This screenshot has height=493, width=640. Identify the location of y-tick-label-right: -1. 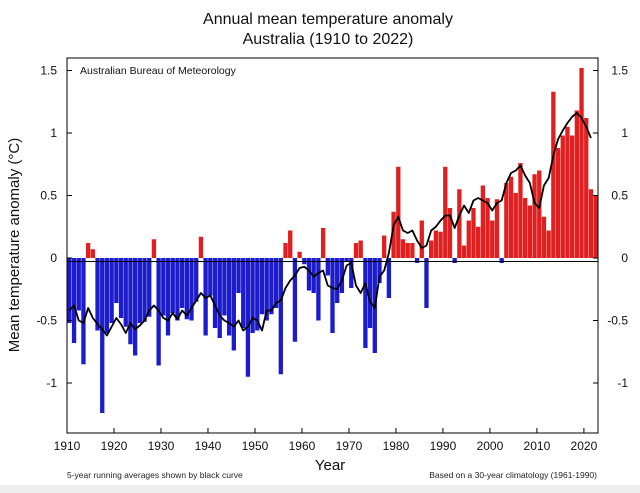
(622, 383).